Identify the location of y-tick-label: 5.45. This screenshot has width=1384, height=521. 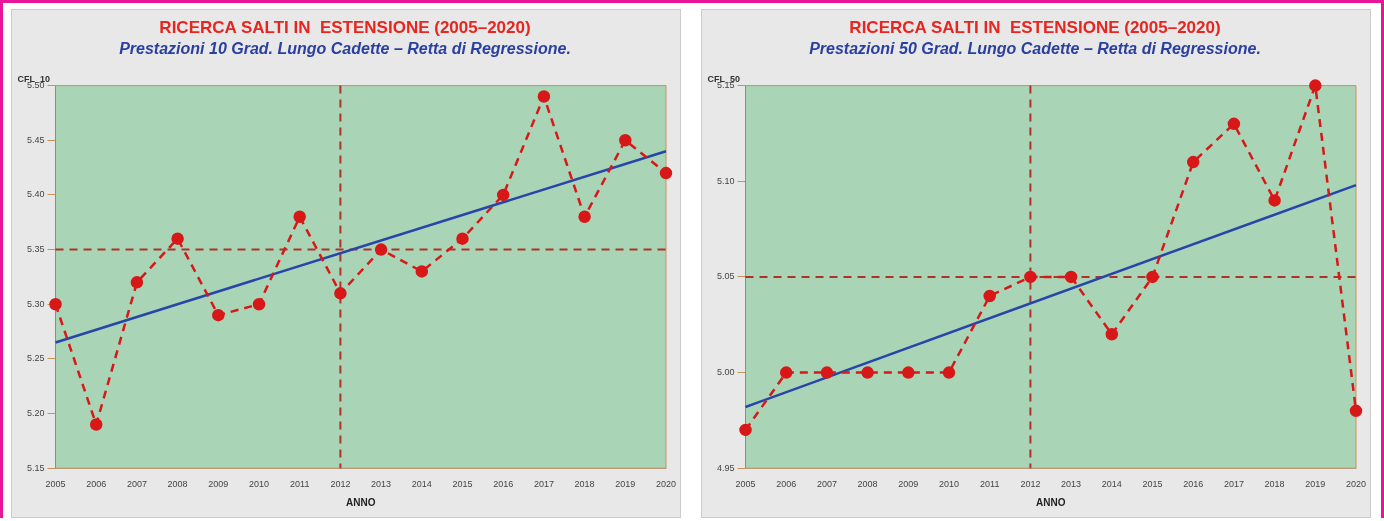
(35, 139).